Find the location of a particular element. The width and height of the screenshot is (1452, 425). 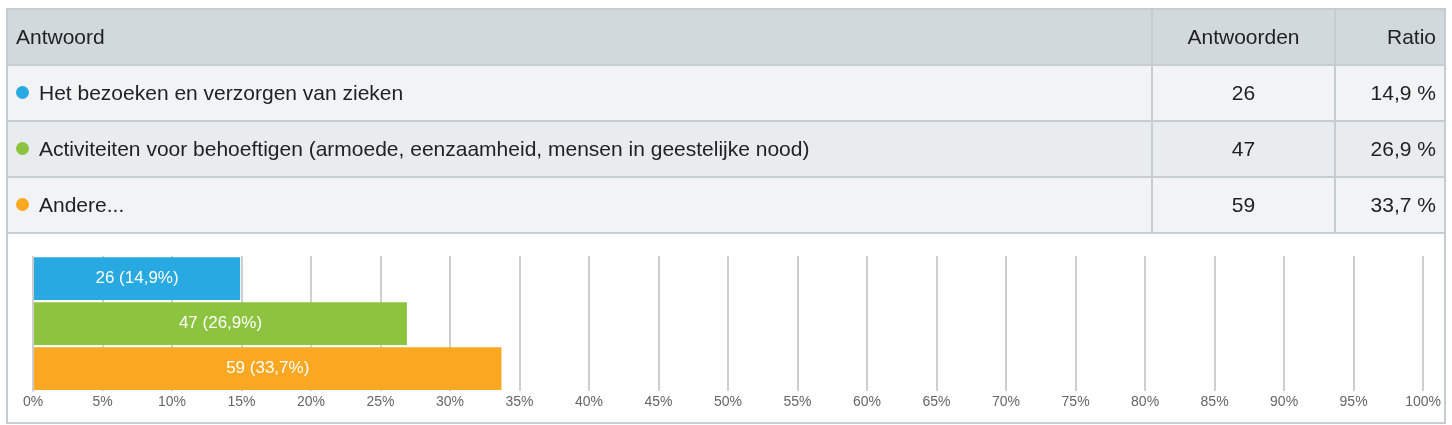

text: Ratio is located at coordinates (1390, 37).